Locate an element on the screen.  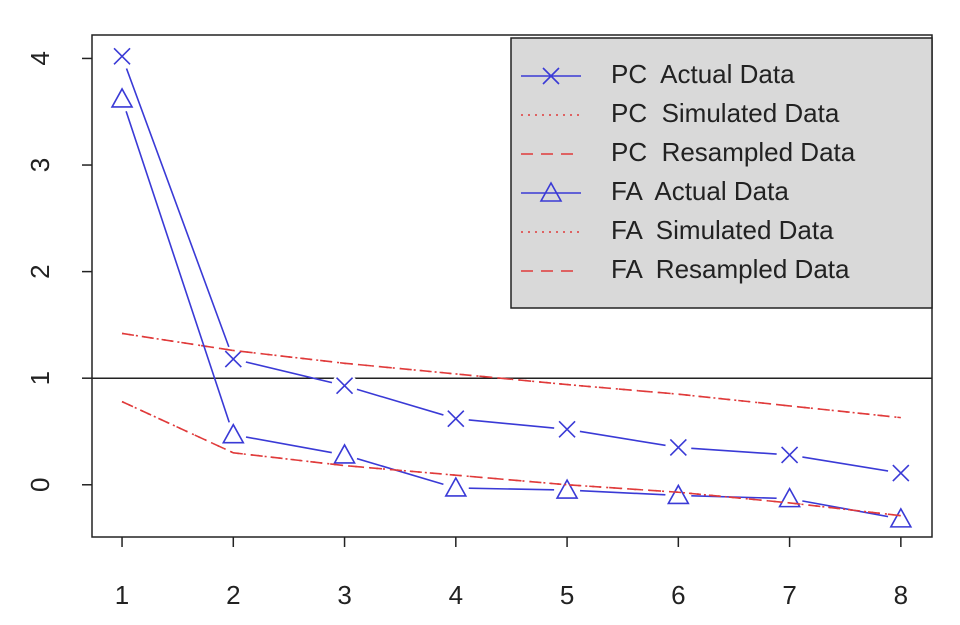
legend-label: PC Resampled Data is located at coordinates (733, 152).